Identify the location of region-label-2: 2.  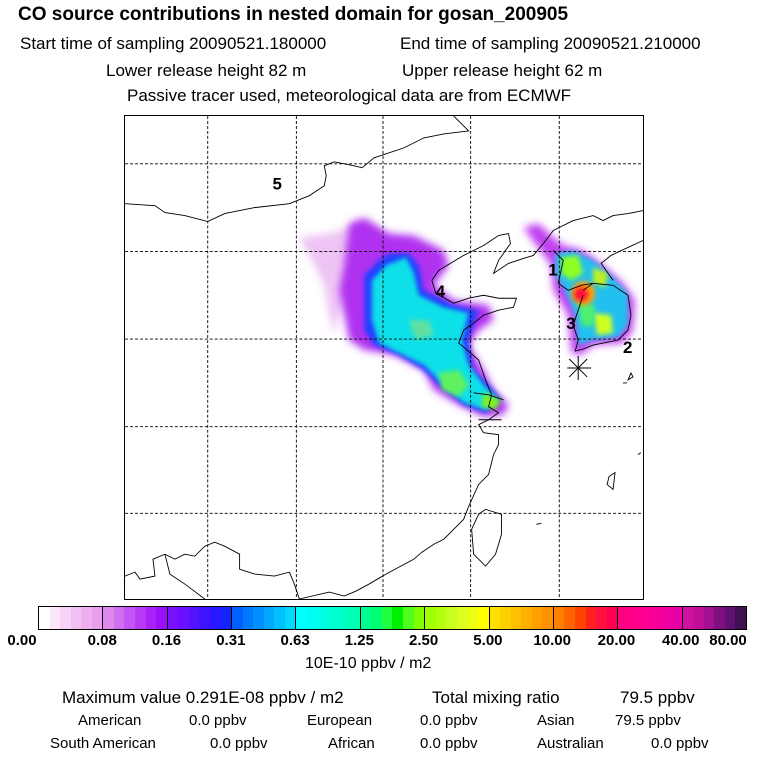
(627, 347).